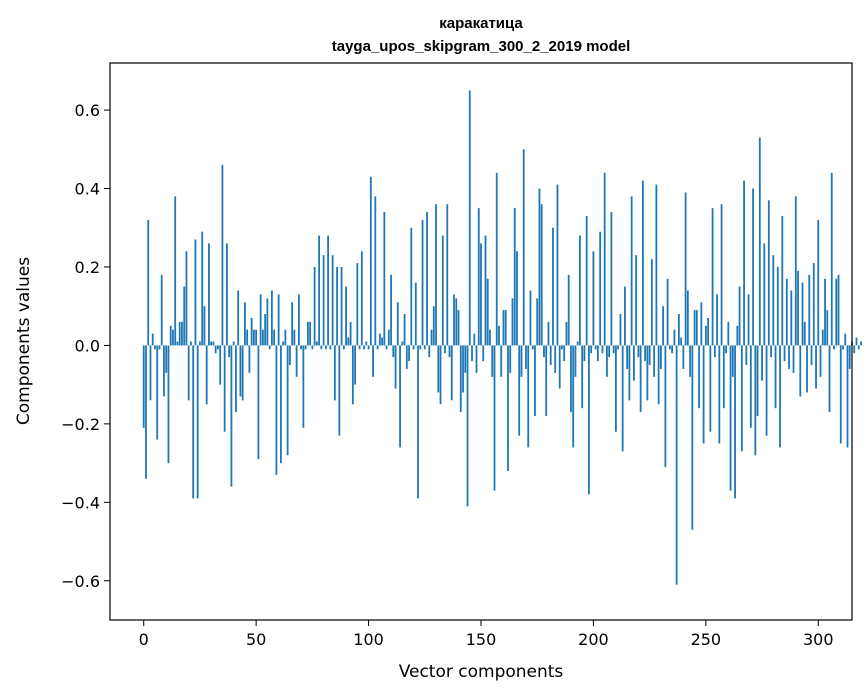 The width and height of the screenshot is (867, 696). Describe the element at coordinates (87, 110) in the screenshot. I see `y-tick-label: 0.6` at that location.